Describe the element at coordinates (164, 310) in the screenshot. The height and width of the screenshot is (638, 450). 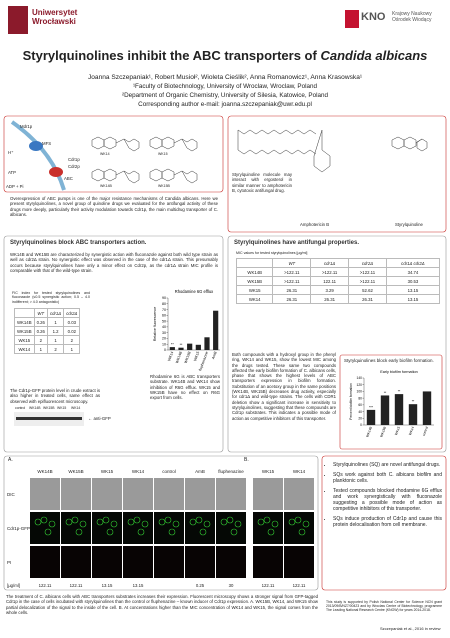
I see `y-tick-label: 70` at that location.